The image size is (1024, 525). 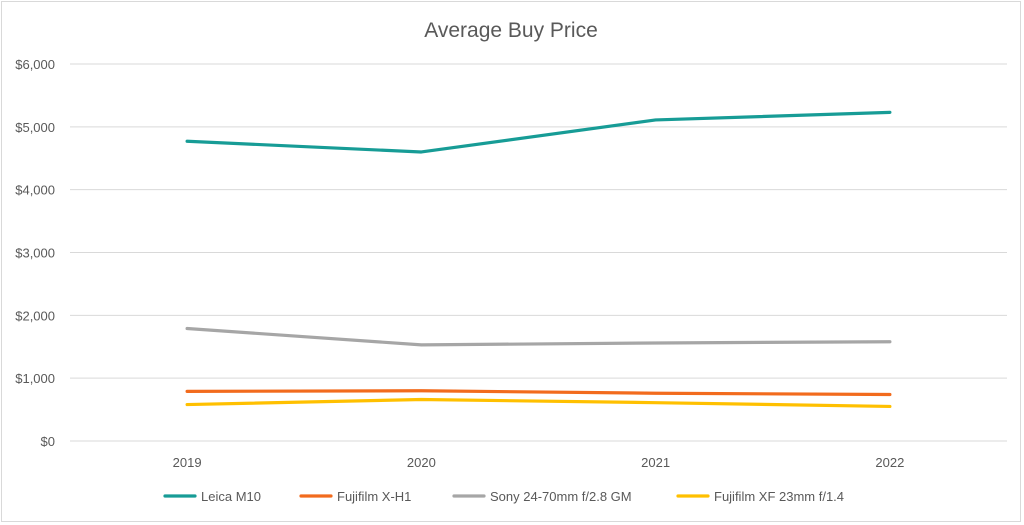 What do you see at coordinates (35, 127) in the screenshot?
I see `y-tick-label: $5,000` at bounding box center [35, 127].